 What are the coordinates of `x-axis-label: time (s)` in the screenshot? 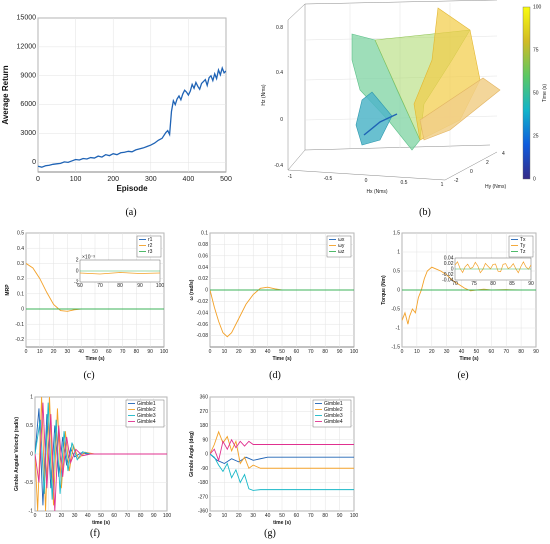 It's located at (101, 523).